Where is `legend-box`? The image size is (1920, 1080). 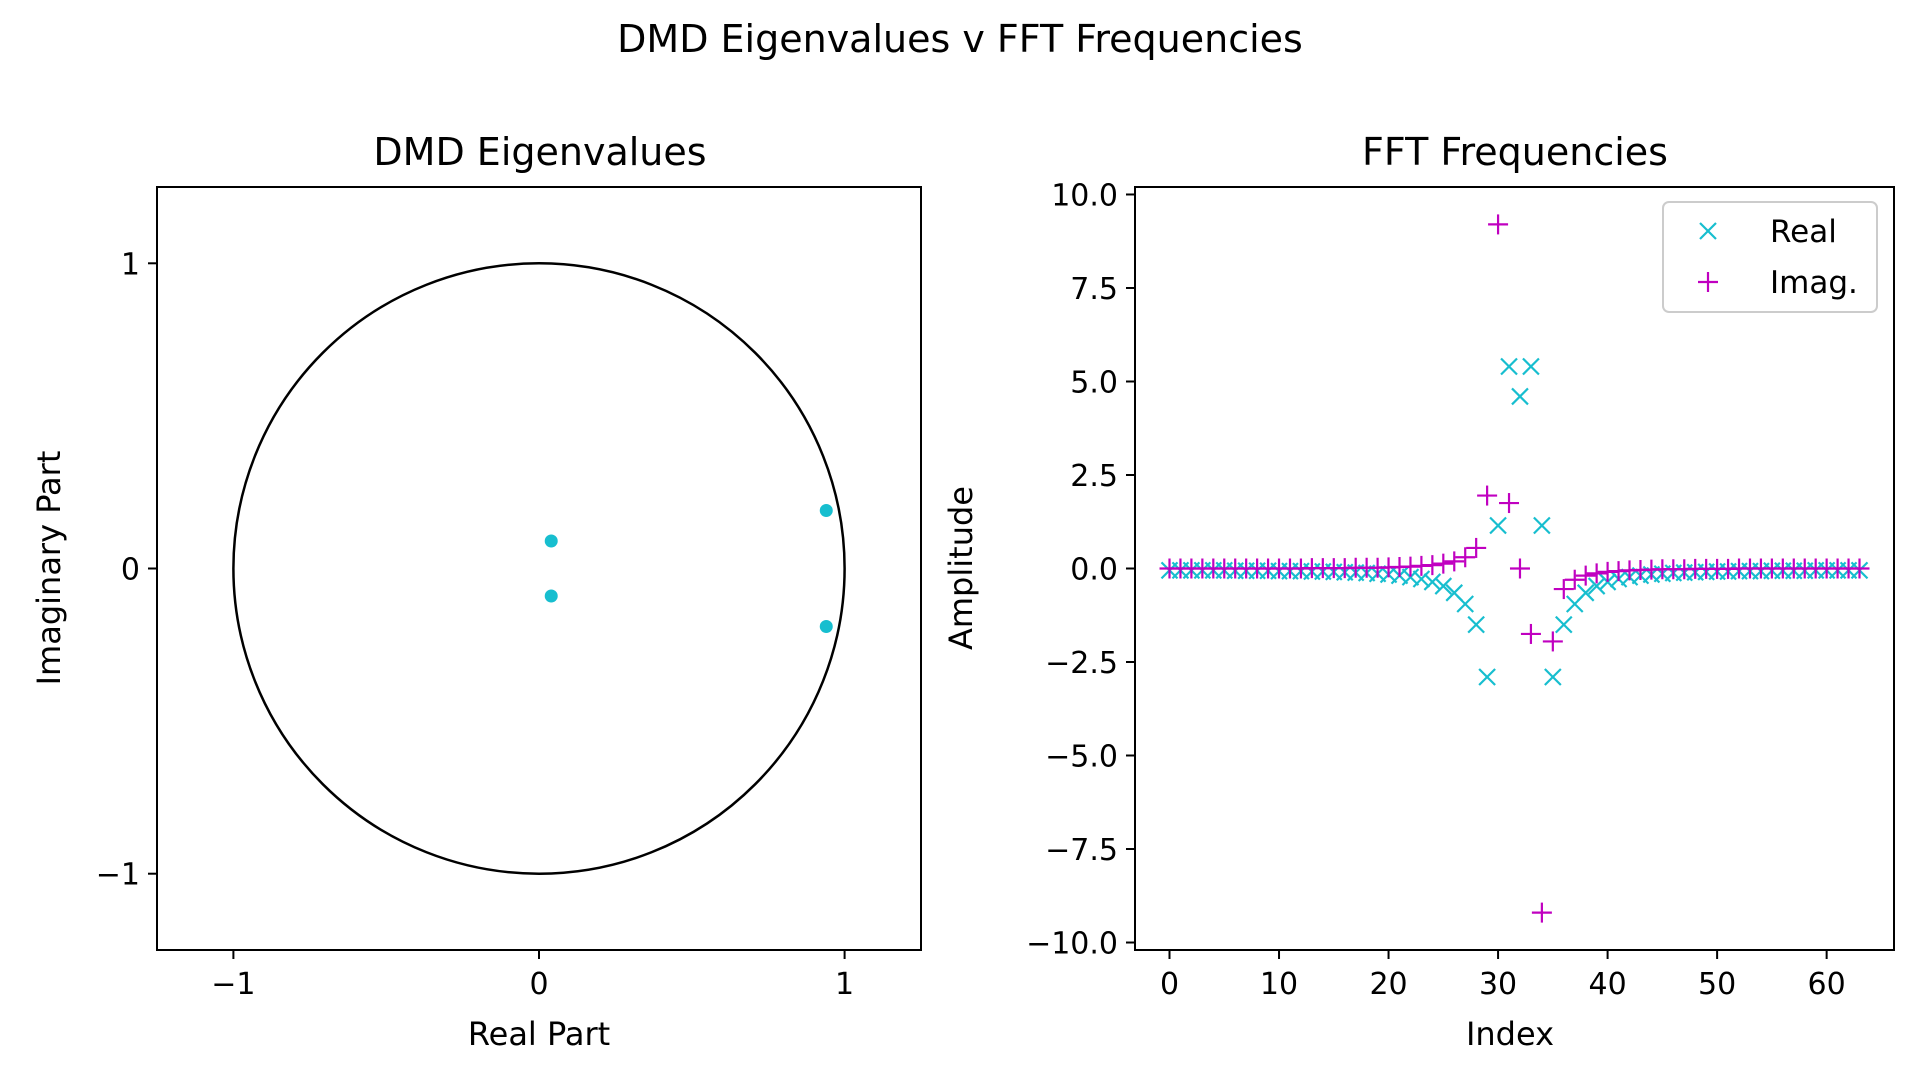
legend-box is located at coordinates (1770, 257).